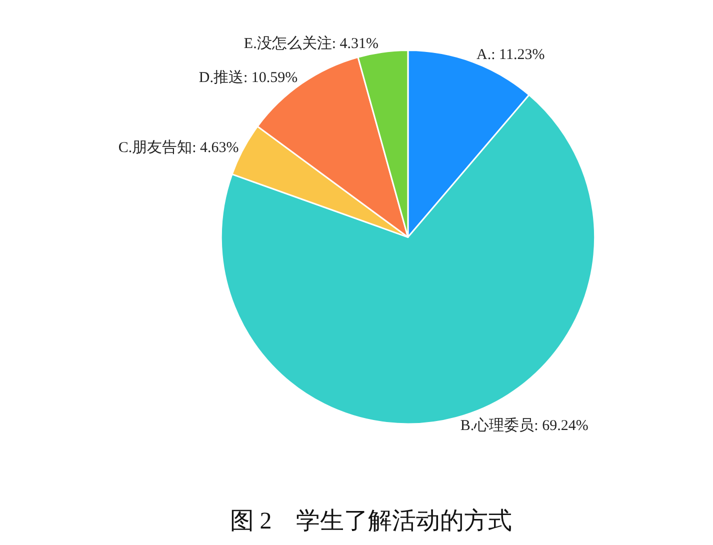  What do you see at coordinates (524, 425) in the screenshot?
I see `slice-label: B.心理委员: 69.24%` at bounding box center [524, 425].